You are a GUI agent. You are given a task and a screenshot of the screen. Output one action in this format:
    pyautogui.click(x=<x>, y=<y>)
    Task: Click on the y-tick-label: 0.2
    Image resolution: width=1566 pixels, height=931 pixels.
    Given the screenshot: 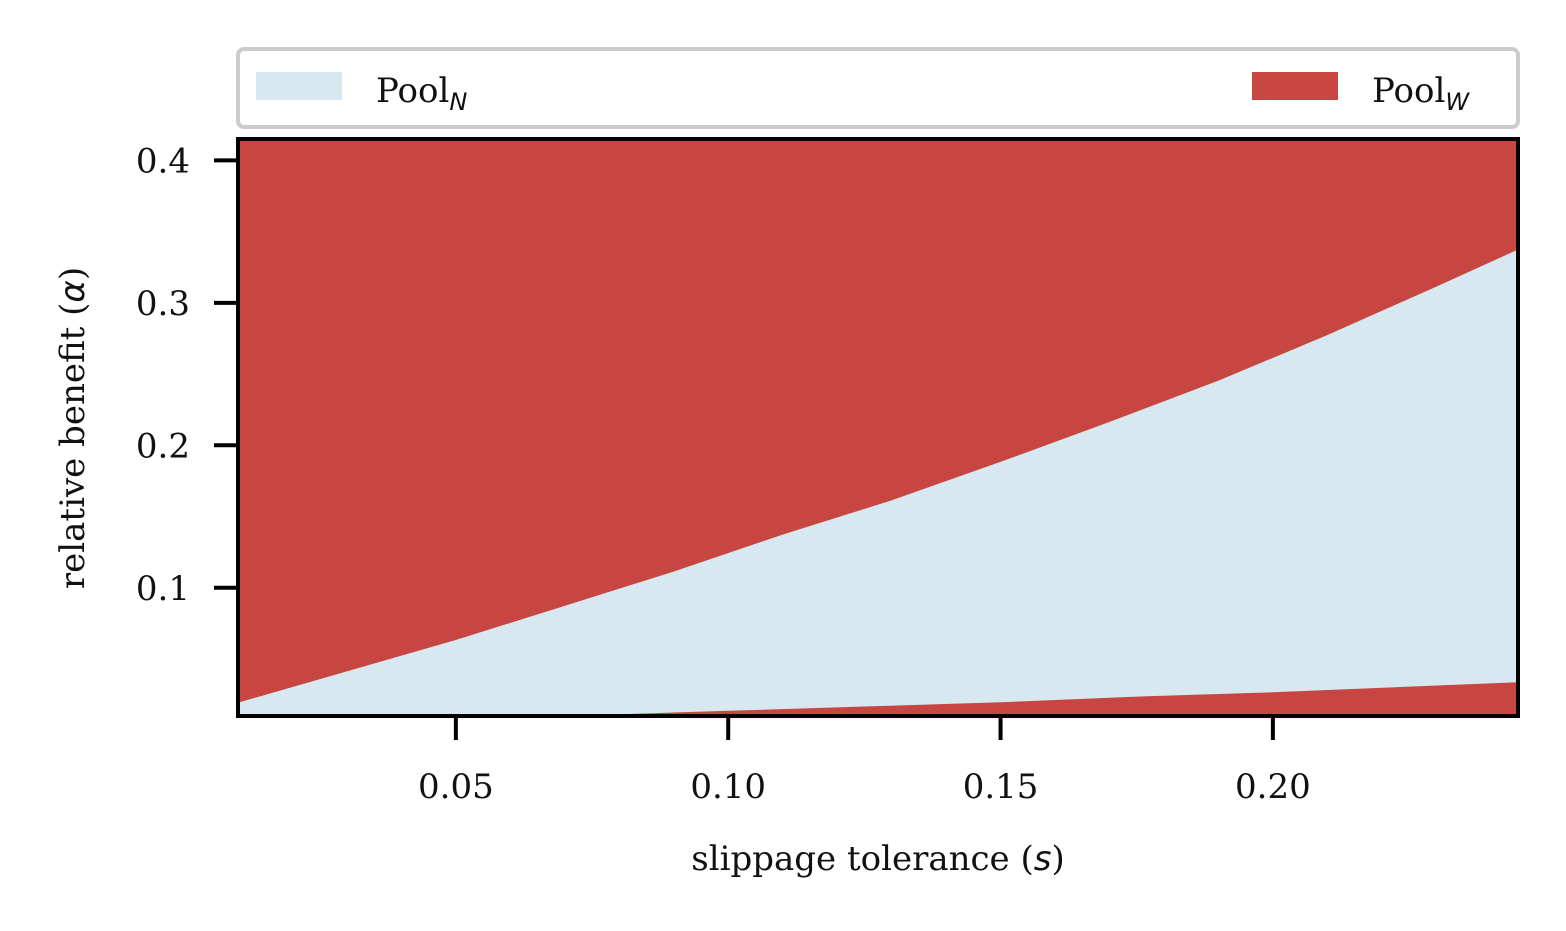 What is the action you would take?
    pyautogui.click(x=163, y=446)
    